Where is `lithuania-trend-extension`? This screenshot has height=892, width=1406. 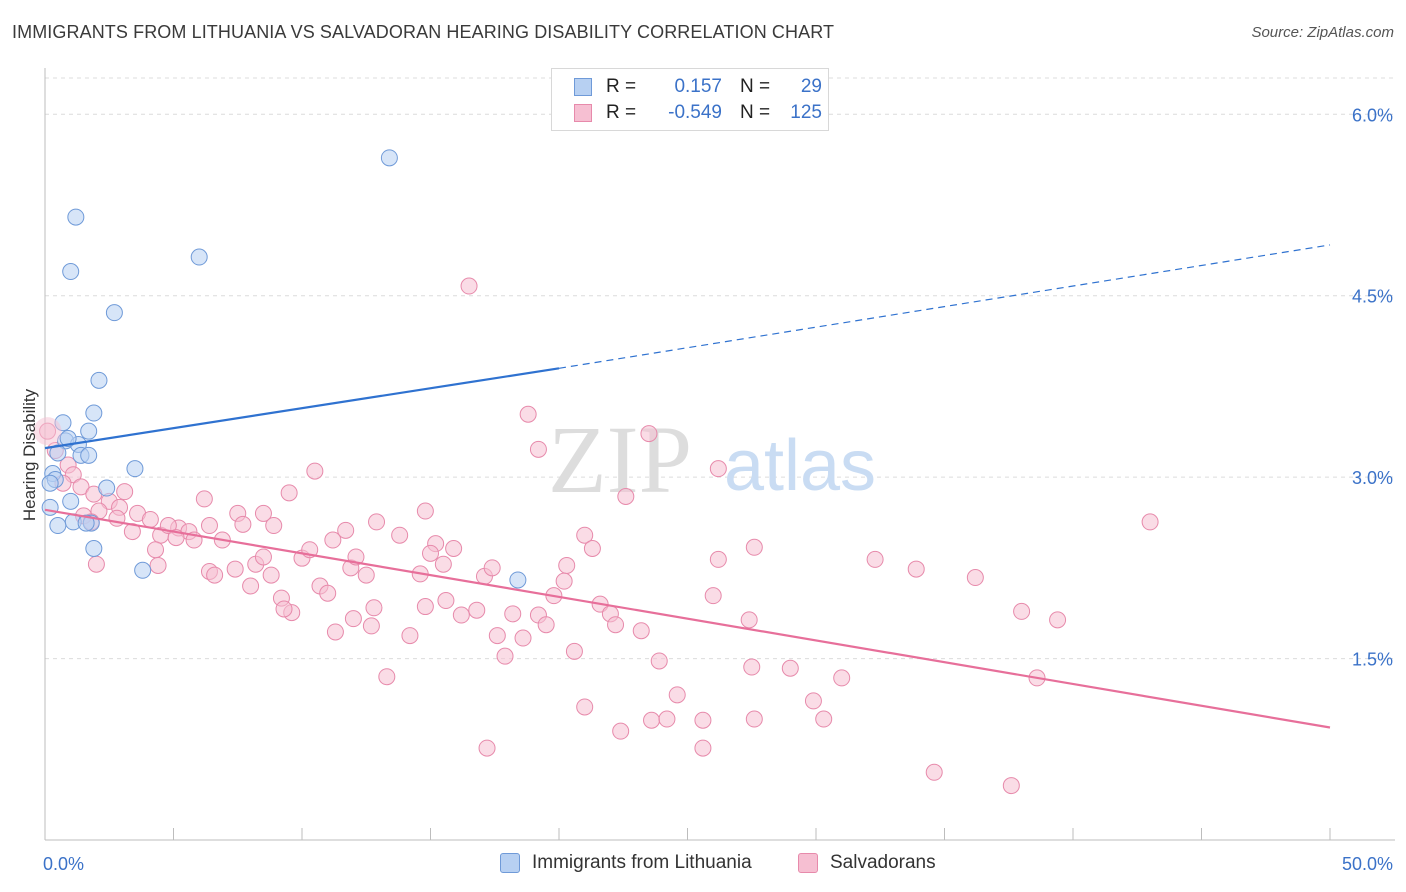 lithuania-trend-extension is located at coordinates (944, 306).